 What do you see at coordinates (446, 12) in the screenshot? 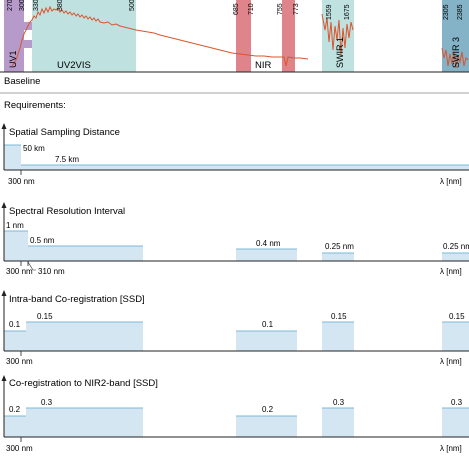
I see `edge-label-2305: 2305` at bounding box center [446, 12].